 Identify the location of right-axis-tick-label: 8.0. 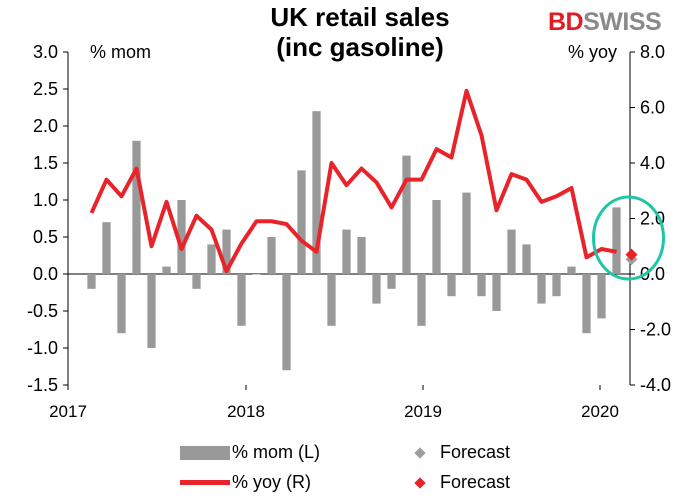
(652, 52).